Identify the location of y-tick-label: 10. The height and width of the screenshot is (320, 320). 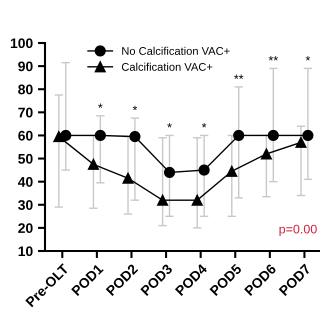
(25, 251).